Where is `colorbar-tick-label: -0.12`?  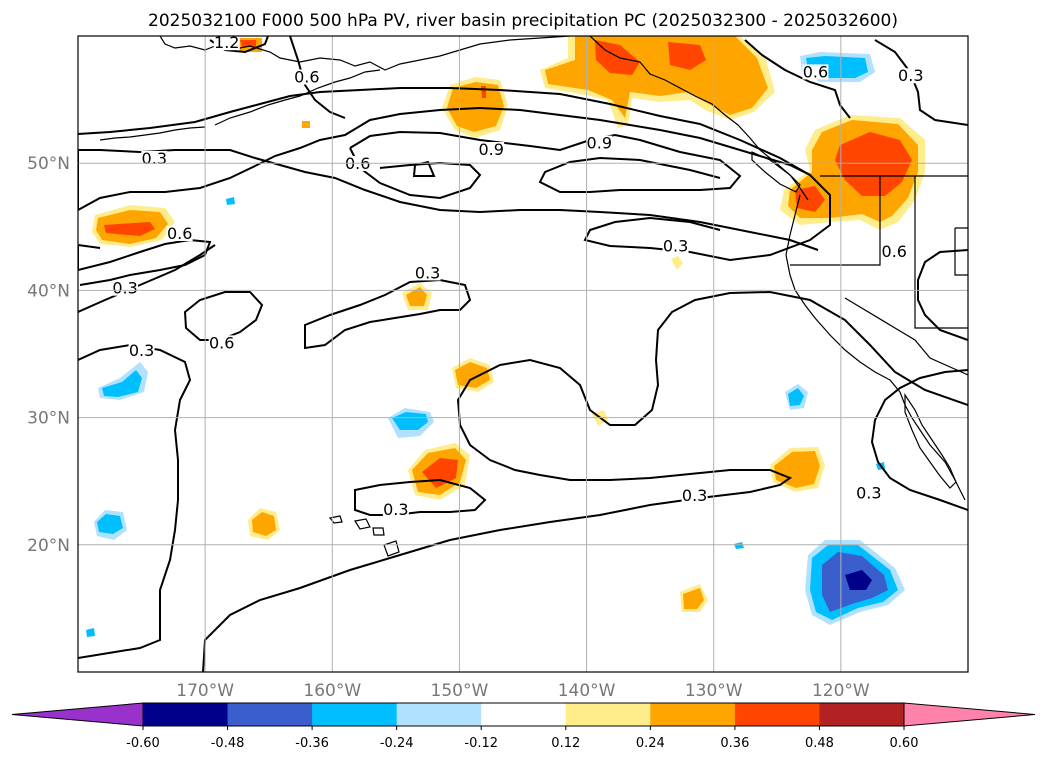 colorbar-tick-label: -0.12 is located at coordinates (481, 743).